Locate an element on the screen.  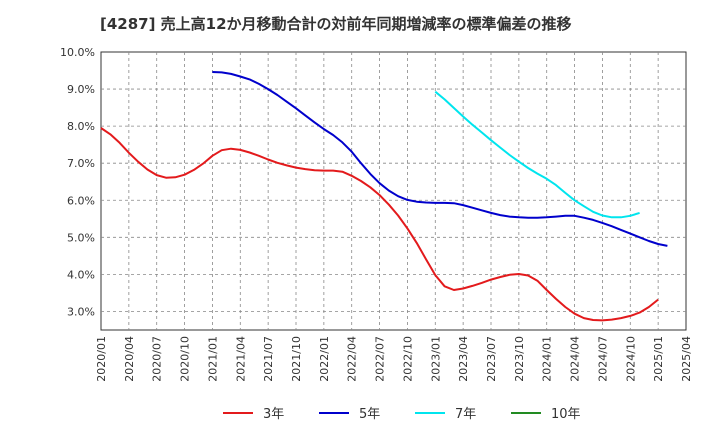
chart-title: [4287] 売上高12か月移動合計の対前年同期増減率の標準偏差の推移 is located at coordinates (336, 24).